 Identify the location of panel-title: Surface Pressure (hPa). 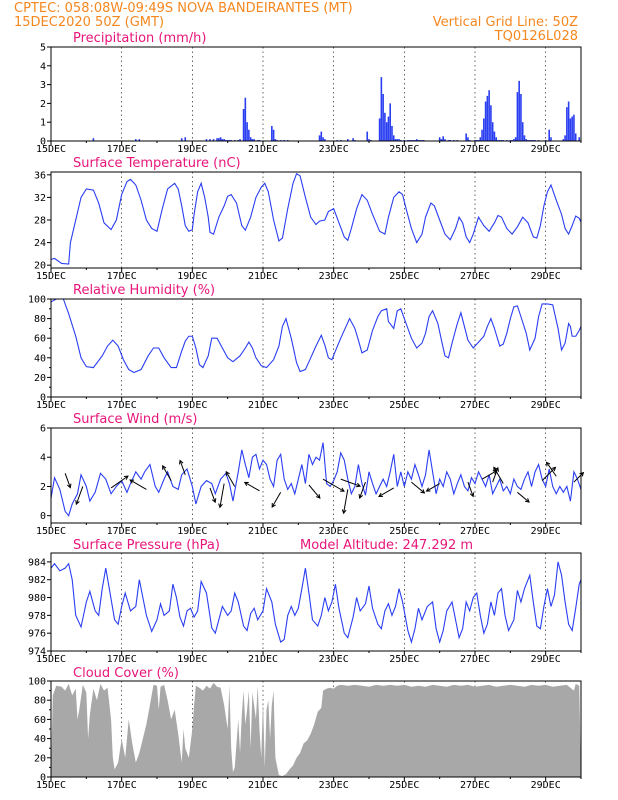
(146, 545).